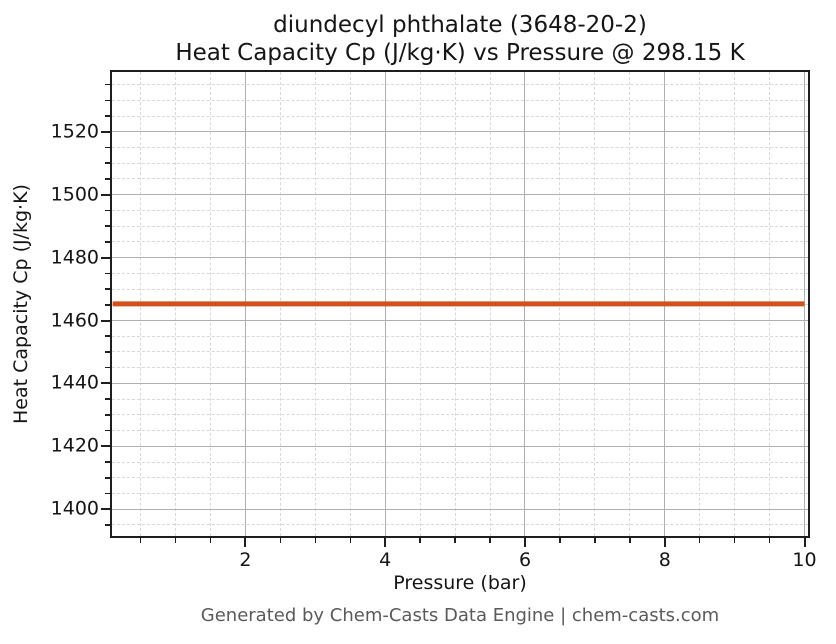 This screenshot has height=644, width=836. What do you see at coordinates (664, 560) in the screenshot?
I see `x-tick-label: 8` at bounding box center [664, 560].